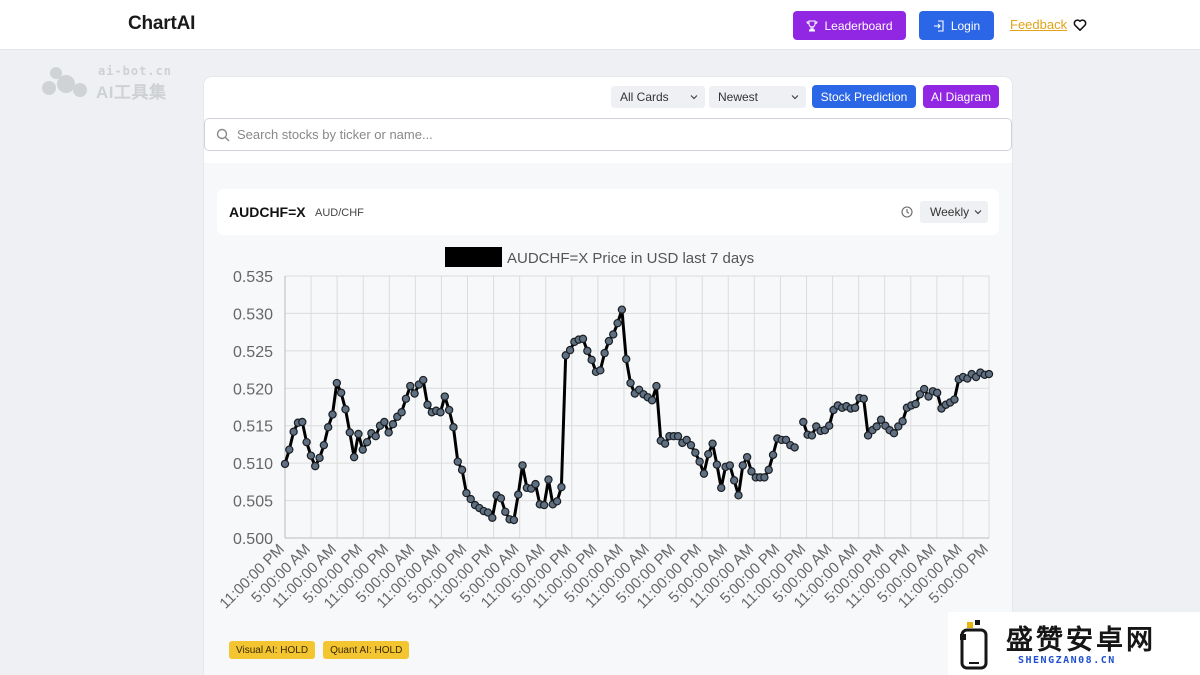 The width and height of the screenshot is (1200, 675). What do you see at coordinates (644, 97) in the screenshot?
I see `cards-filter-value: All Cards` at bounding box center [644, 97].